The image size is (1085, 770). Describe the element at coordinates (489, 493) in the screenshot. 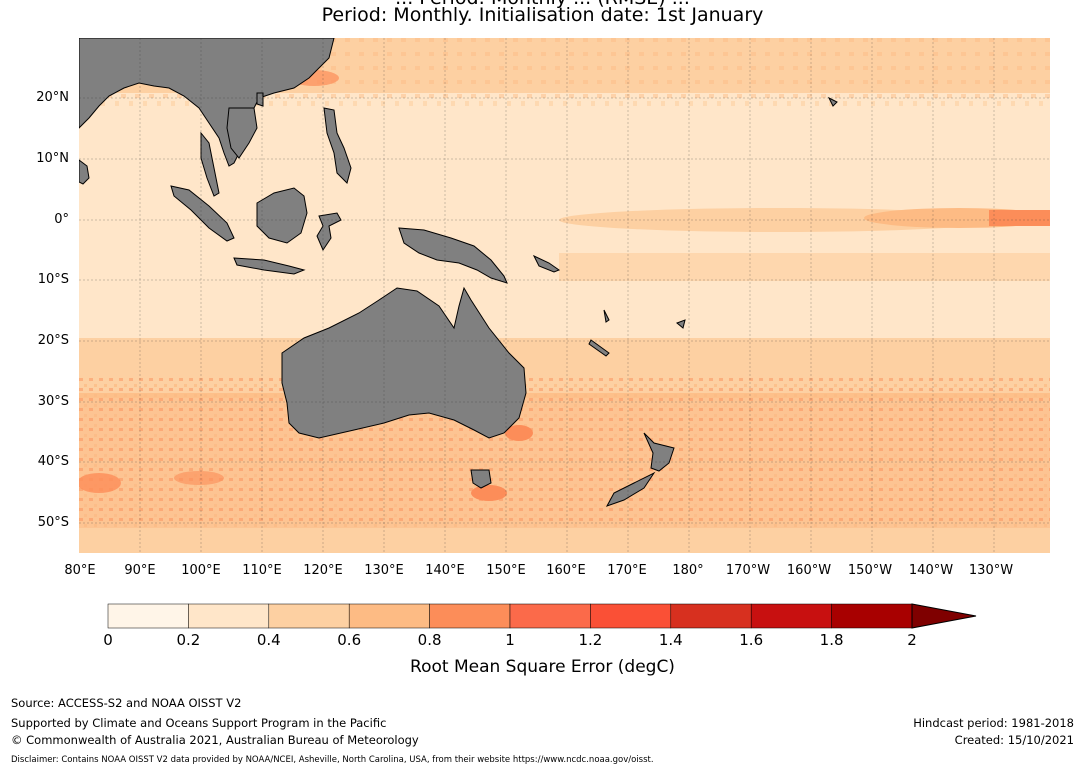

I see `hotspot-bass` at that location.